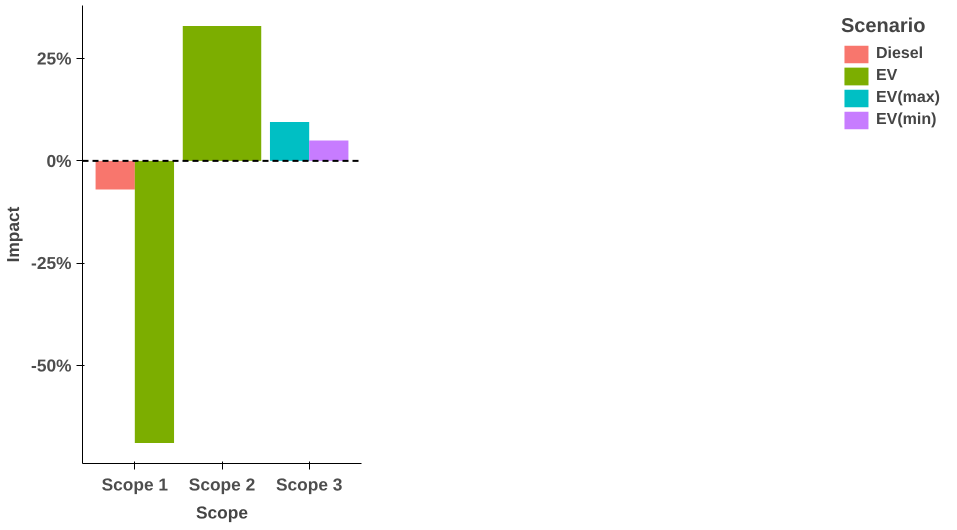 Image resolution: width=957 pixels, height=530 pixels. Describe the element at coordinates (883, 26) in the screenshot. I see `legend-title: Scenario` at that location.